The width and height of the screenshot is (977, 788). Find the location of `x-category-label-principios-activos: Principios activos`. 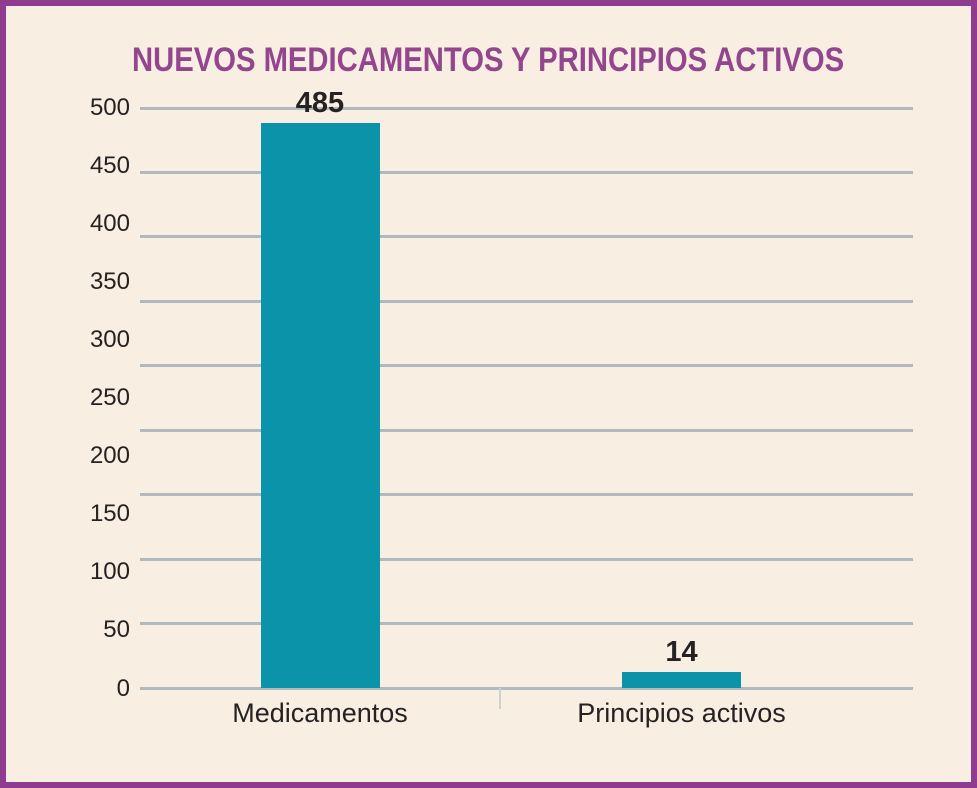

x-category-label-principios-activos: Principios activos is located at coordinates (681, 713).